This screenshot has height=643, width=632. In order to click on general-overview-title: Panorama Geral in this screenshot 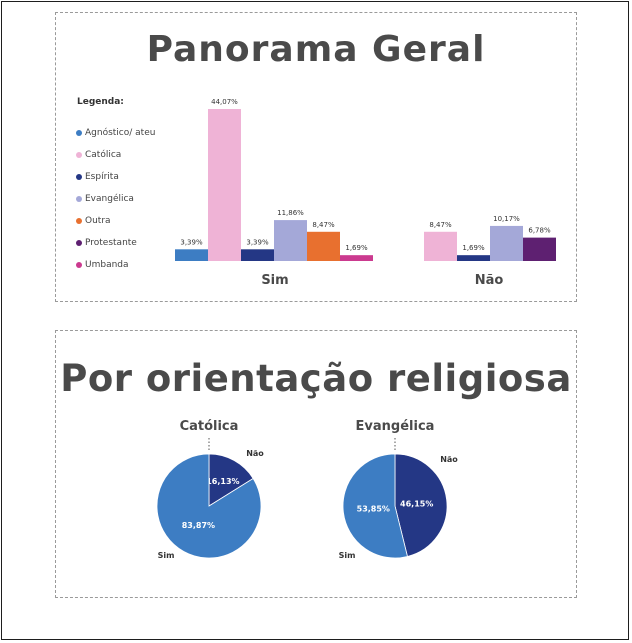, I will do `click(316, 49)`.